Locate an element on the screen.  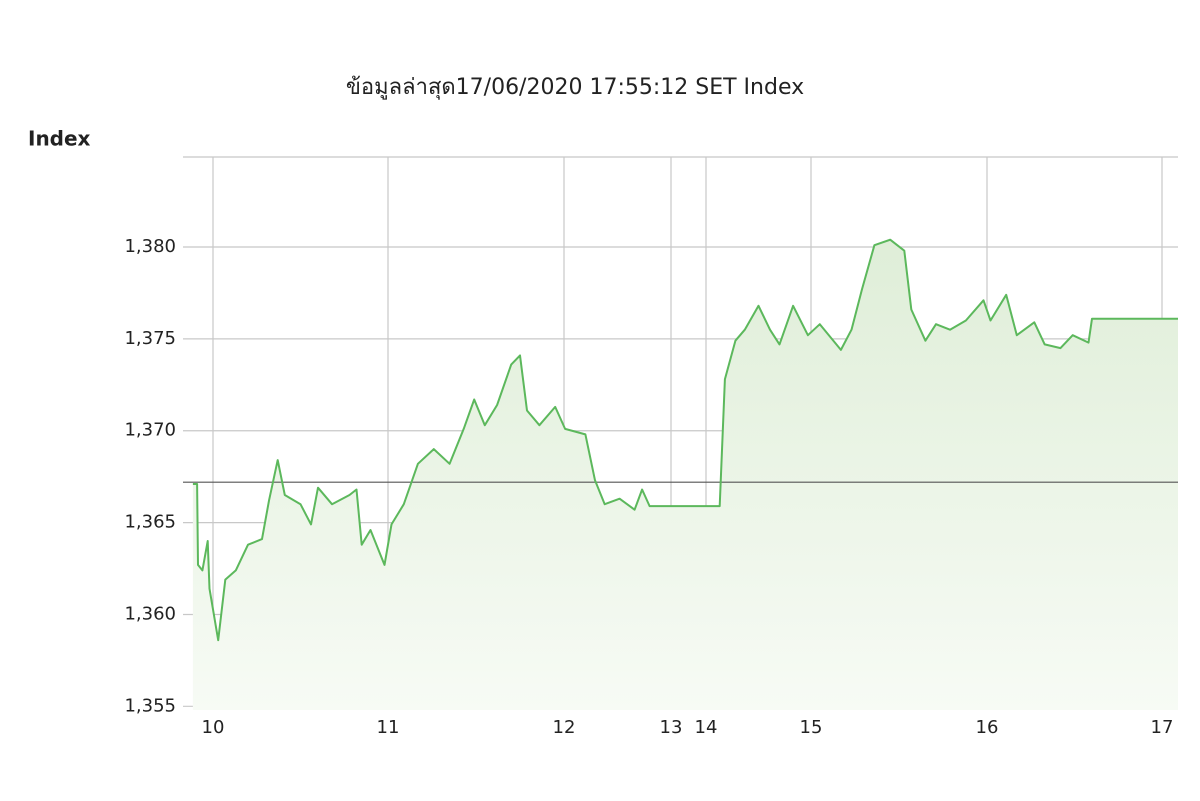
x-tick-label: 12 is located at coordinates (564, 727).